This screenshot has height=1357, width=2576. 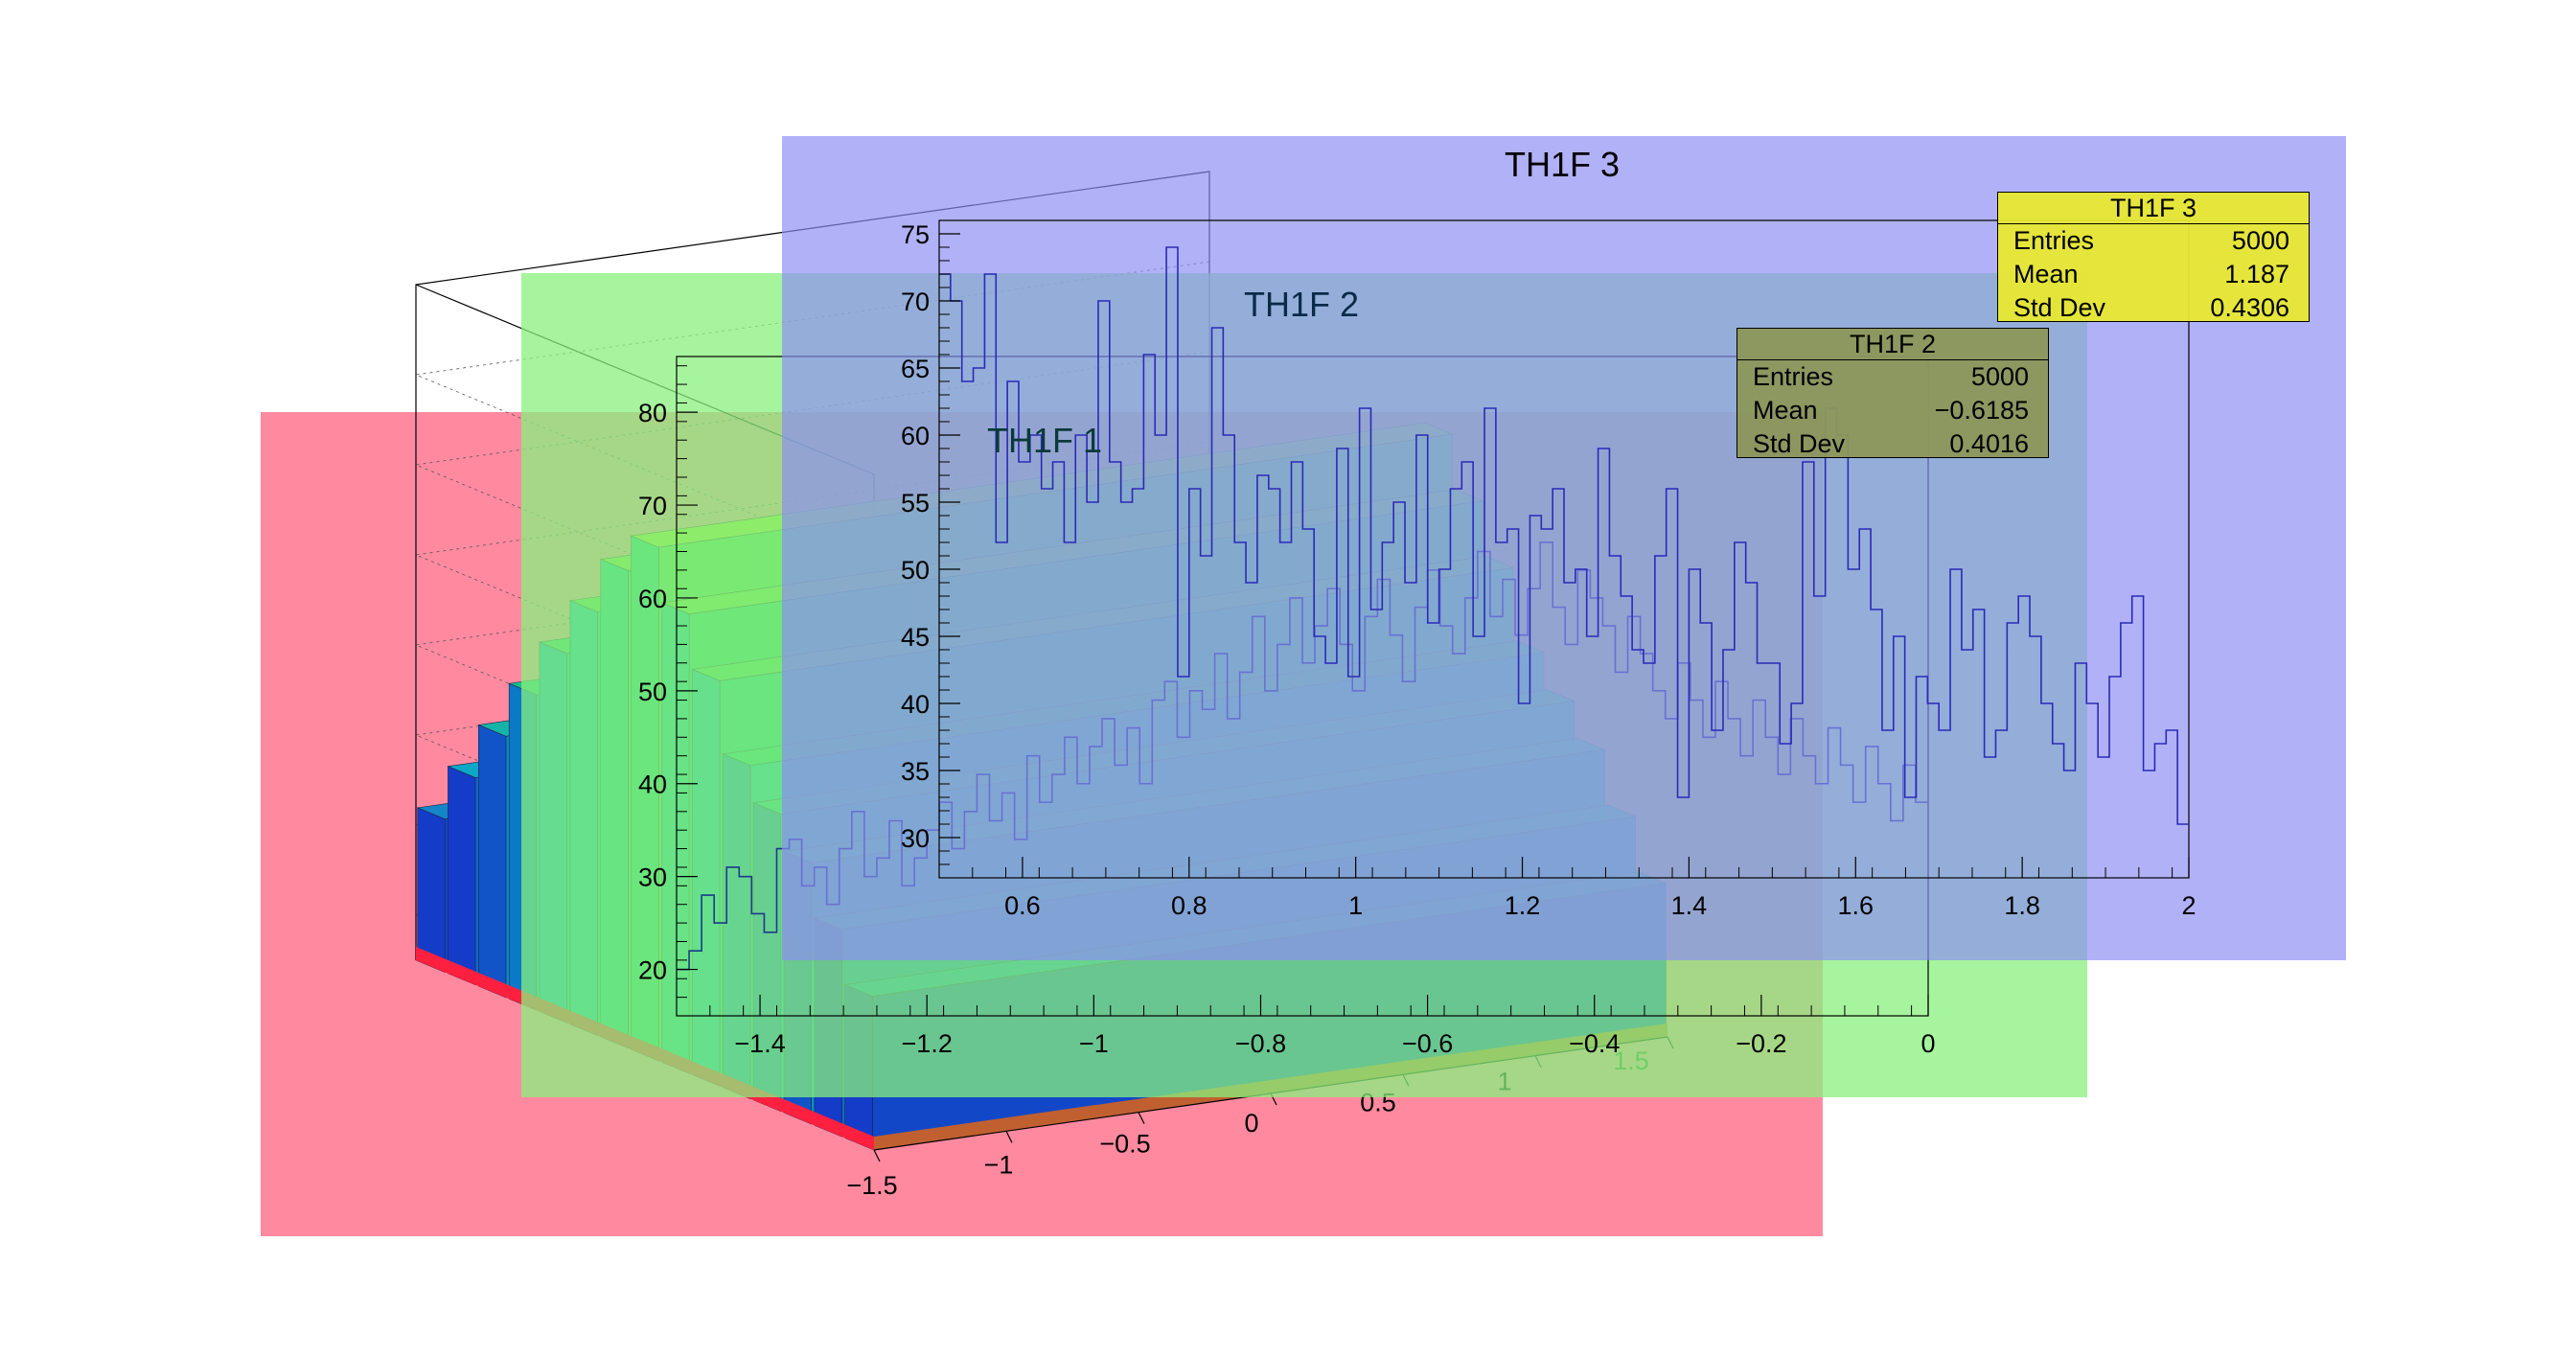 I want to click on x-tick-label: 0, so click(x=1927, y=1043).